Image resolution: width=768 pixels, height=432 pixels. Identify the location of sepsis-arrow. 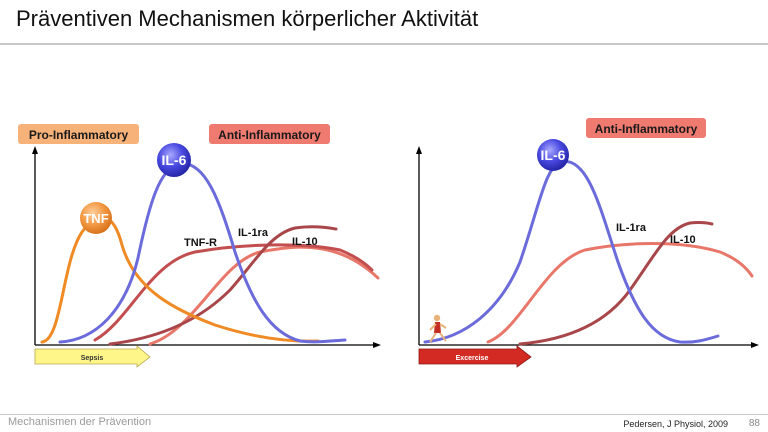
(92, 356).